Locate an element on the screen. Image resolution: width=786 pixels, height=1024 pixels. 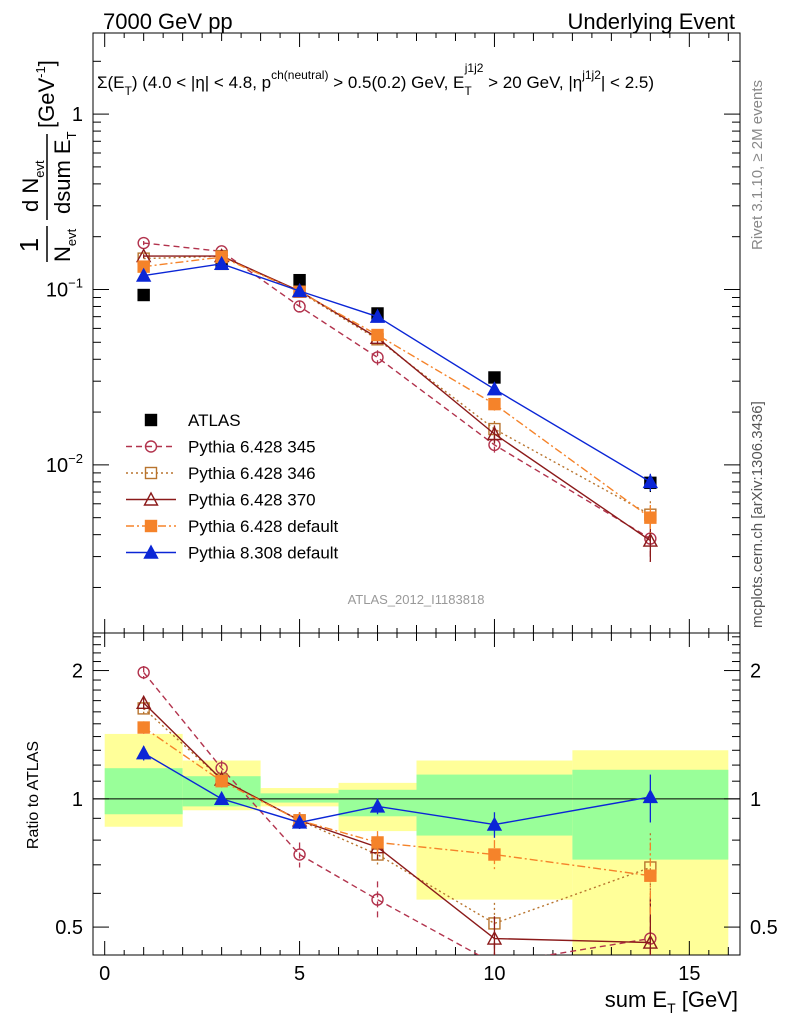
legend-label: Pythia 8.308 default is located at coordinates (263, 553).